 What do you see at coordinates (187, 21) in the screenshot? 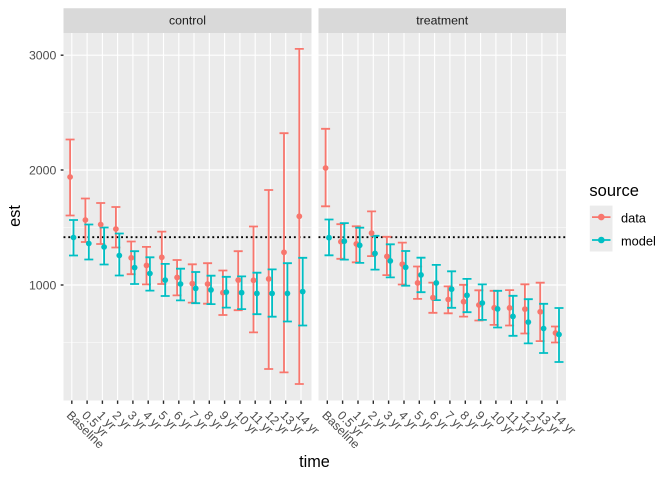
I see `svg-text: control` at bounding box center [187, 21].